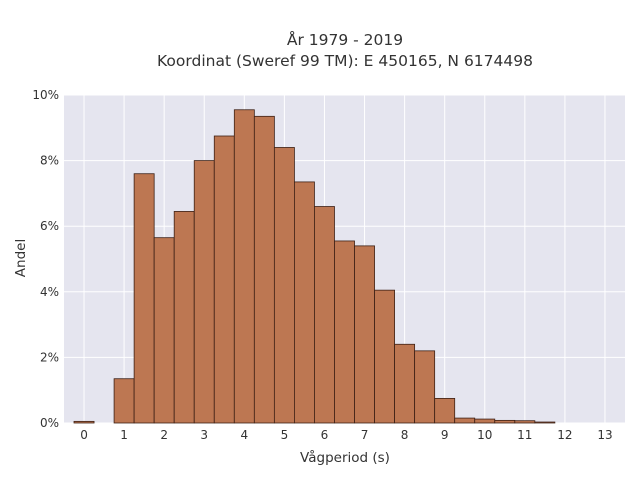  I want to click on x-tick-label: 0, so click(84, 435).